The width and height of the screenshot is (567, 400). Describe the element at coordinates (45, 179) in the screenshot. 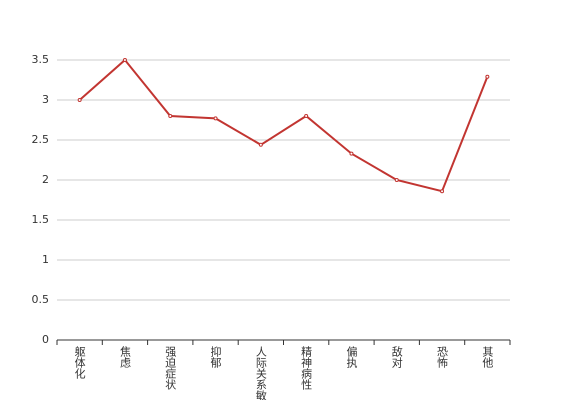

I see `y-tick-label: 2` at that location.